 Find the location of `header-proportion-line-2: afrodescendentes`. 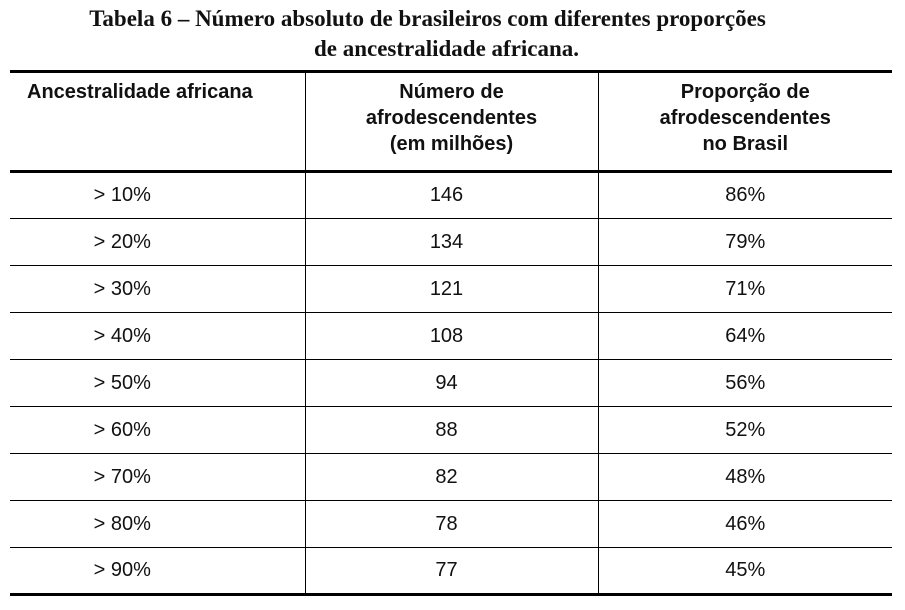

header-proportion-line-2: afrodescendentes is located at coordinates (745, 118).